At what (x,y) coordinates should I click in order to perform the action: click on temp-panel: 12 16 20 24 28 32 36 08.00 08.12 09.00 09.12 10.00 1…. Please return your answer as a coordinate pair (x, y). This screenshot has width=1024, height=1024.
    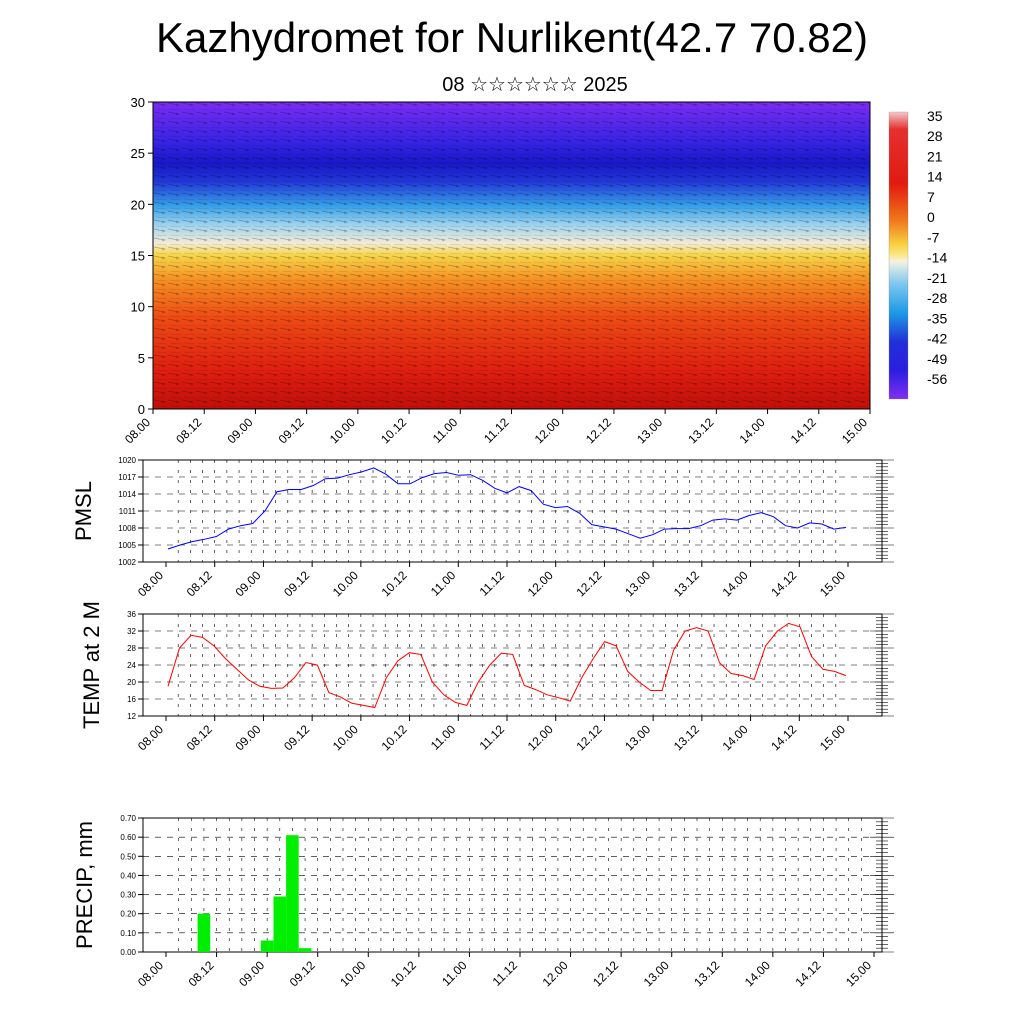
    Looking at the image, I should click on (486, 677).